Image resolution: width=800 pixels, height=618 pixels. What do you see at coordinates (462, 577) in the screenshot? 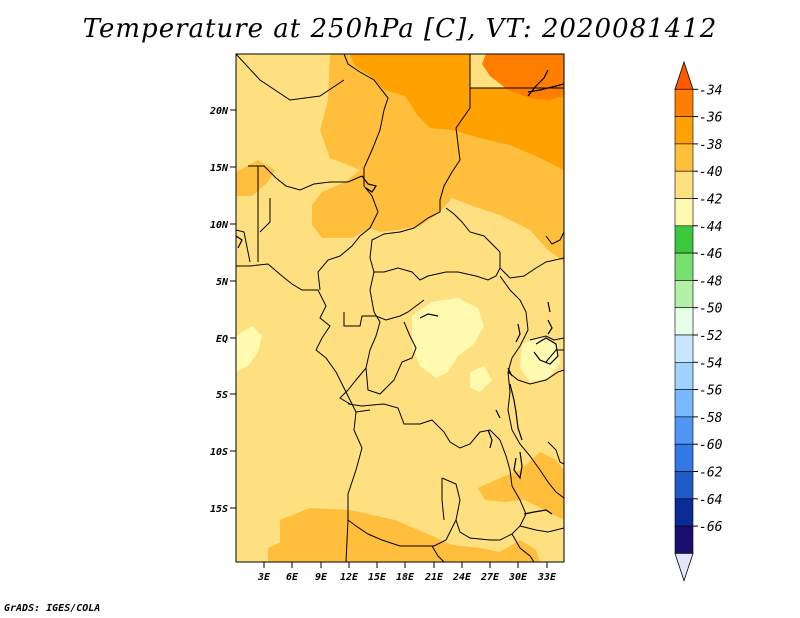
I see `lon-label: 24E` at bounding box center [462, 577].